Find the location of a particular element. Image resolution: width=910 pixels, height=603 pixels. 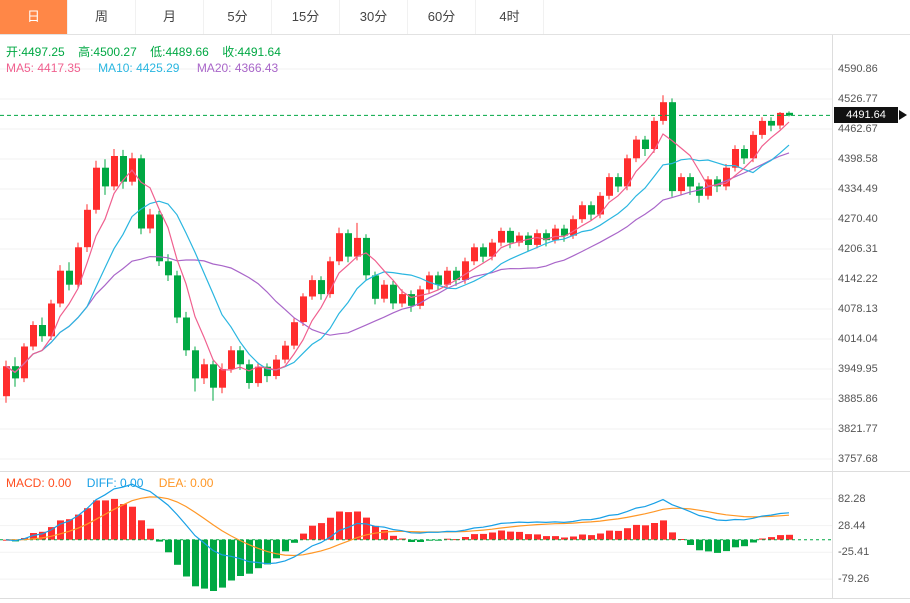

close-value: 收:4491.64 is located at coordinates (251, 52).